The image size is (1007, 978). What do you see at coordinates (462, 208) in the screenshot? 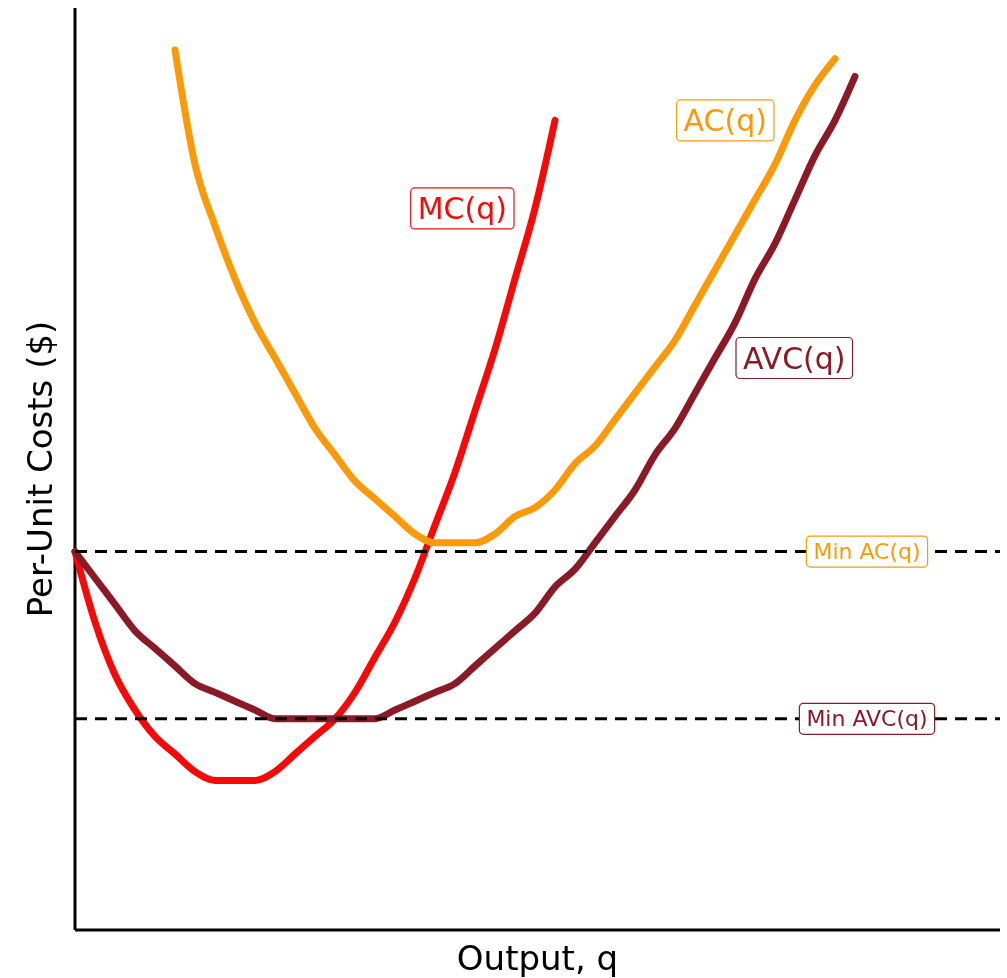
I see `series-label: MC(q)` at bounding box center [462, 208].